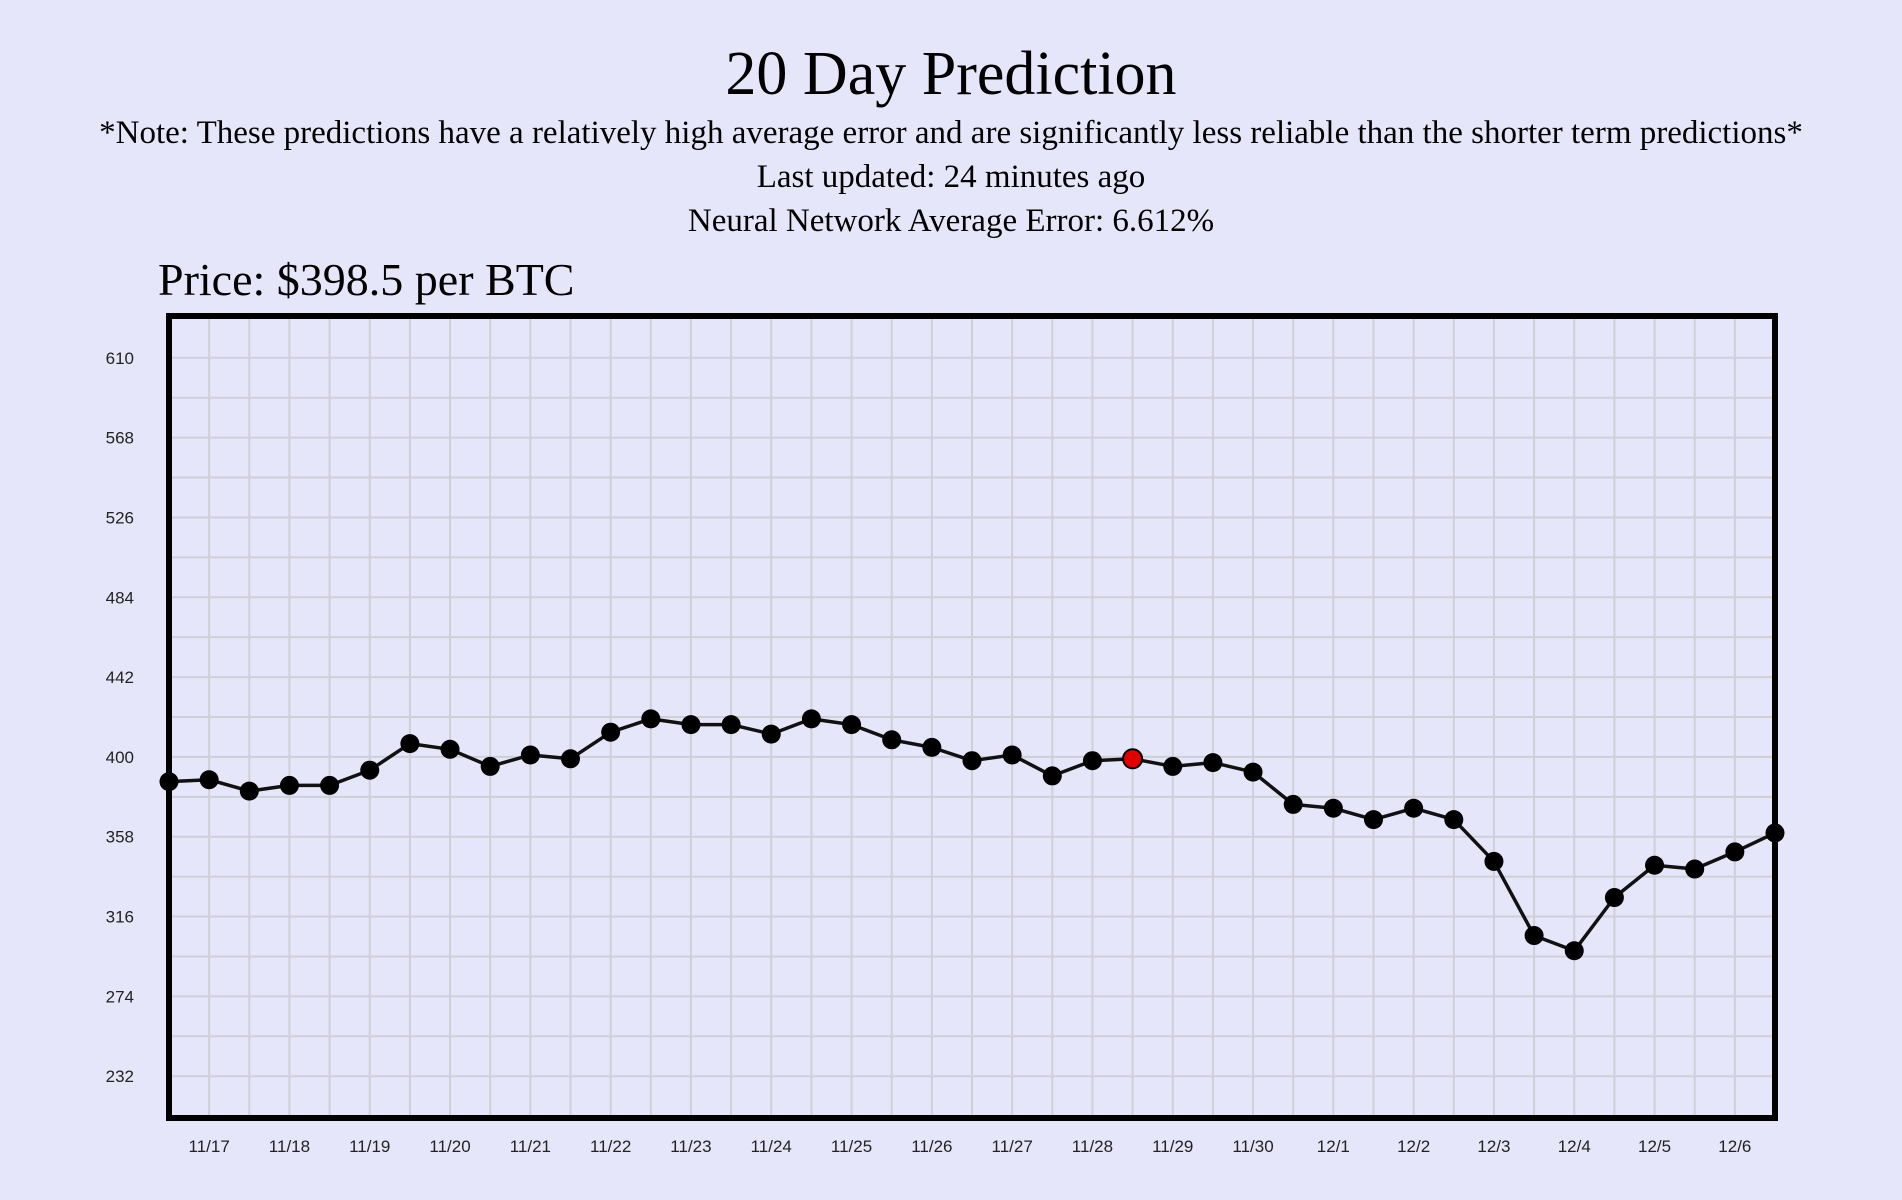 The height and width of the screenshot is (1200, 1902). Describe the element at coordinates (209, 1146) in the screenshot. I see `x-tick-label: 11/17` at that location.